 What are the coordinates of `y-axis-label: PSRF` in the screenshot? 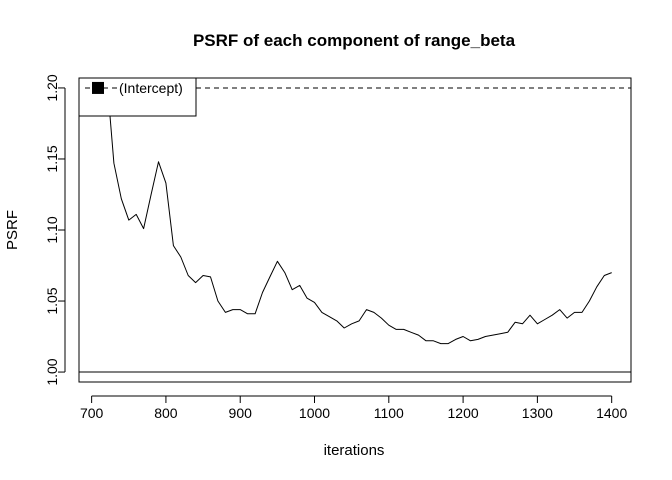 It's located at (12, 230).